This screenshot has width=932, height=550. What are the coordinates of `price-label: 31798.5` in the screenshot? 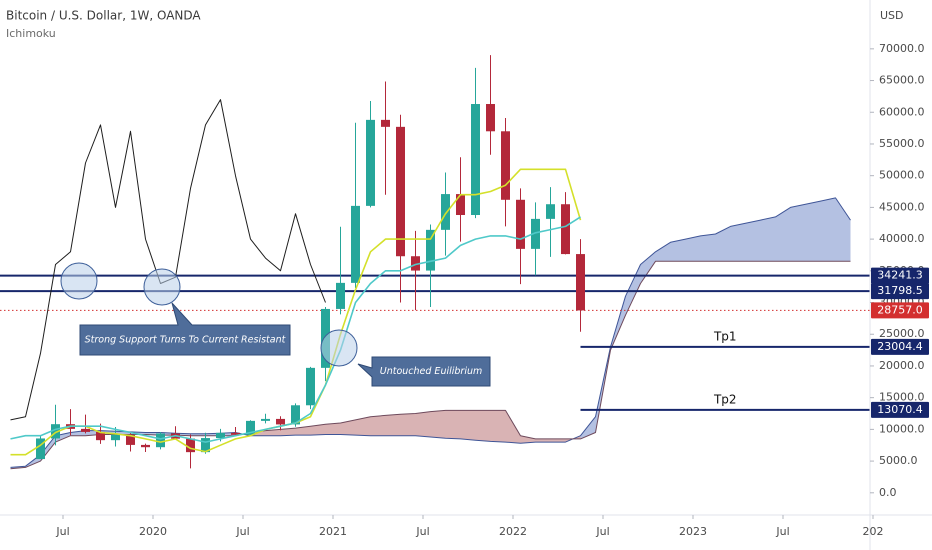 It's located at (900, 290).